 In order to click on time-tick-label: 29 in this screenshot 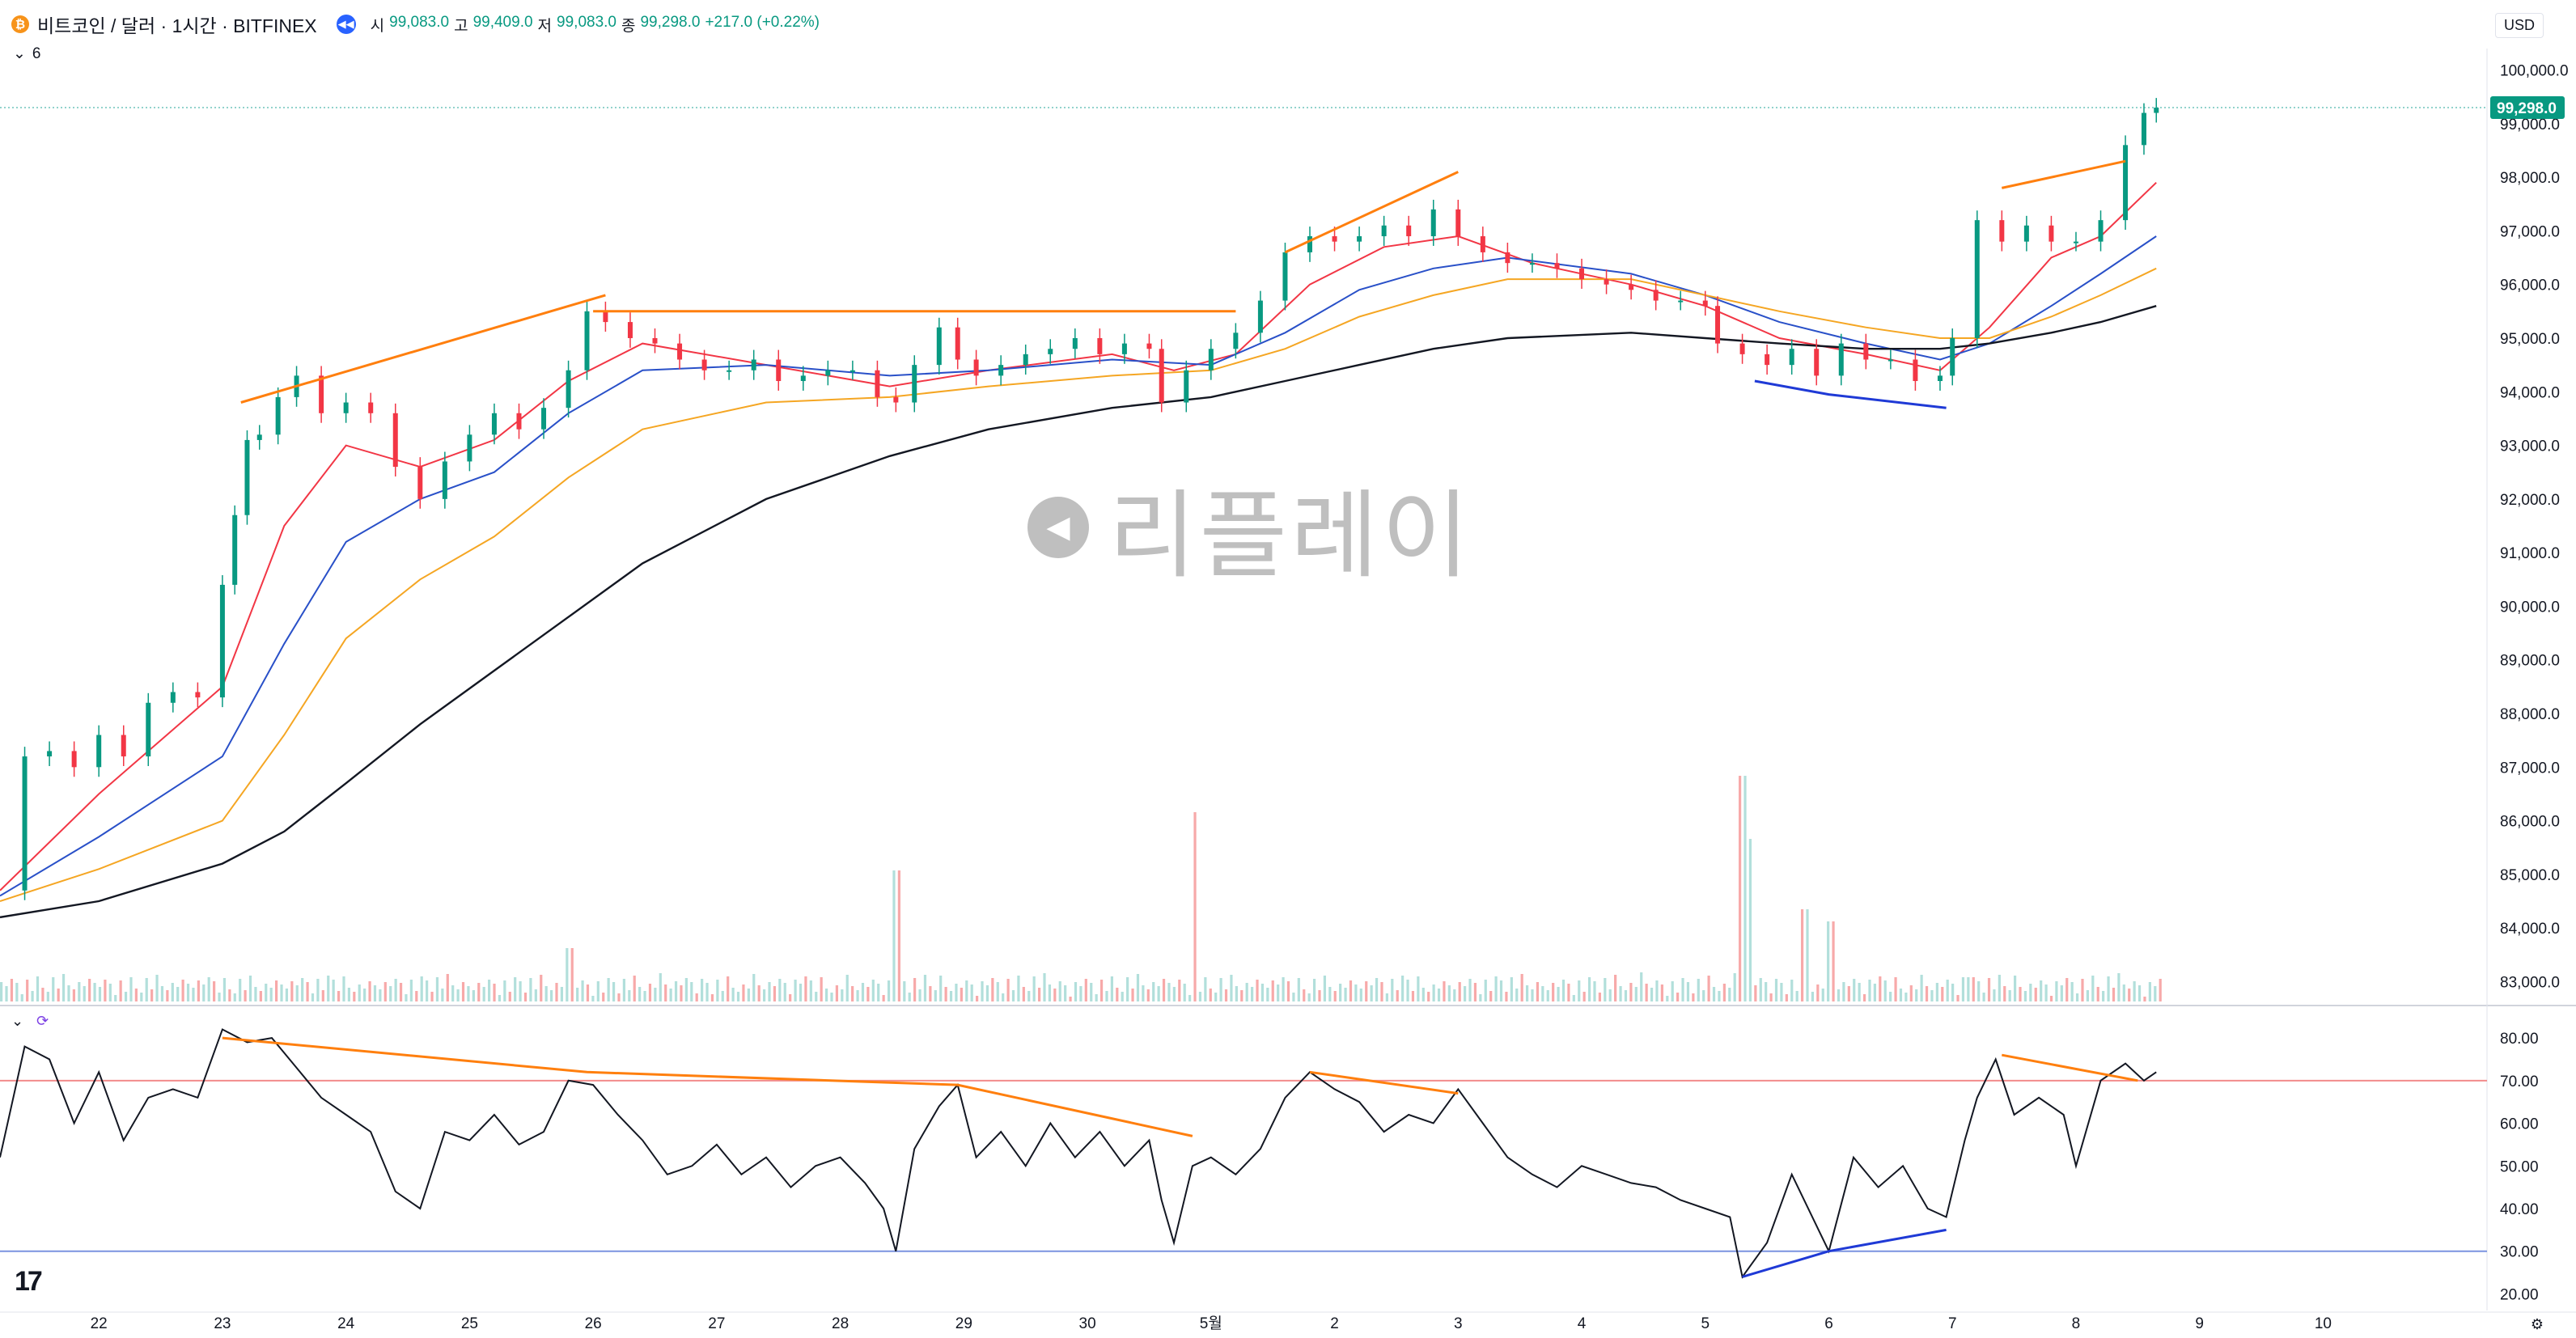, I will do `click(963, 1323)`.